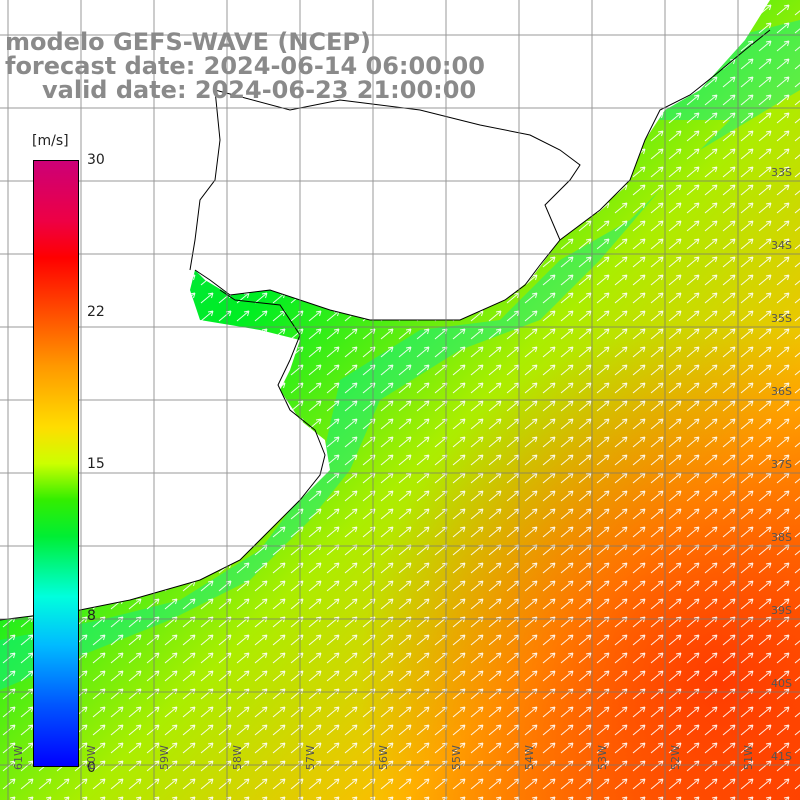 The image size is (800, 800). I want to click on longitude-label: 53W, so click(602, 757).